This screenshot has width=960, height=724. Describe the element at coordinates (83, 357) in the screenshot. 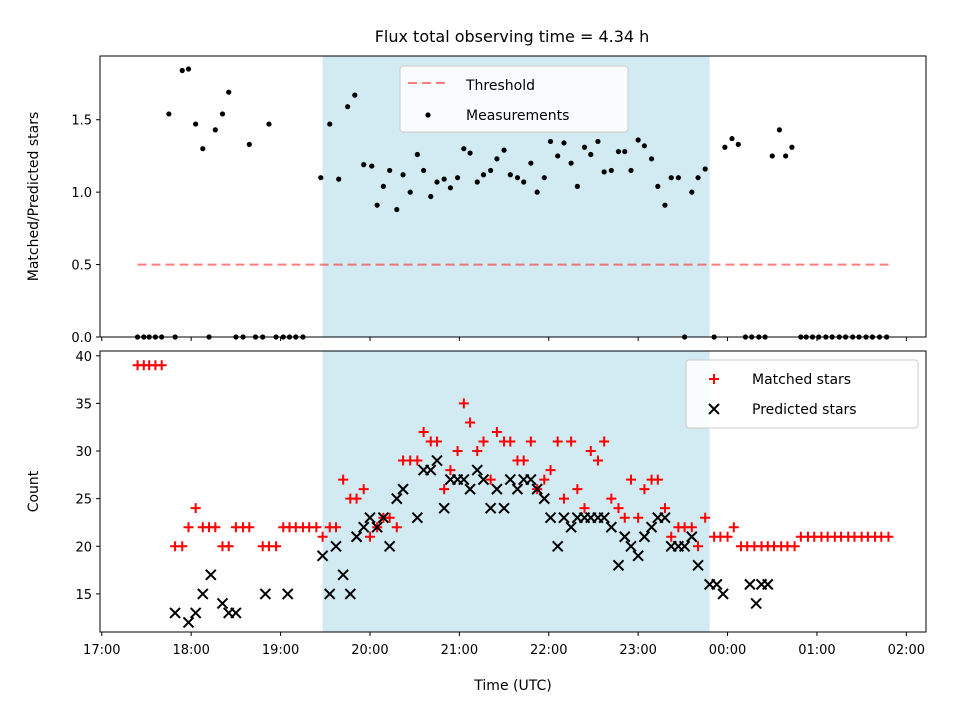

I see `y-tick-label: 40` at that location.